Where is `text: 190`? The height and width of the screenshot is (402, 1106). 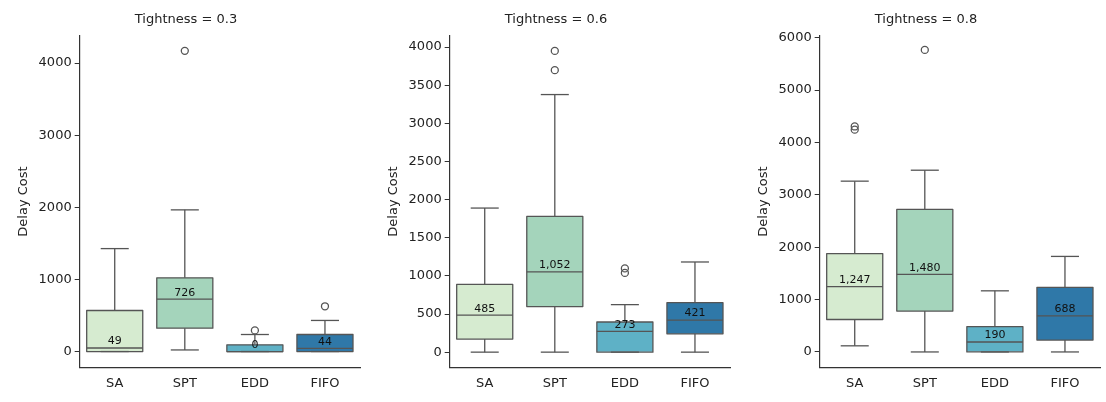 text: 190 is located at coordinates (995, 335).